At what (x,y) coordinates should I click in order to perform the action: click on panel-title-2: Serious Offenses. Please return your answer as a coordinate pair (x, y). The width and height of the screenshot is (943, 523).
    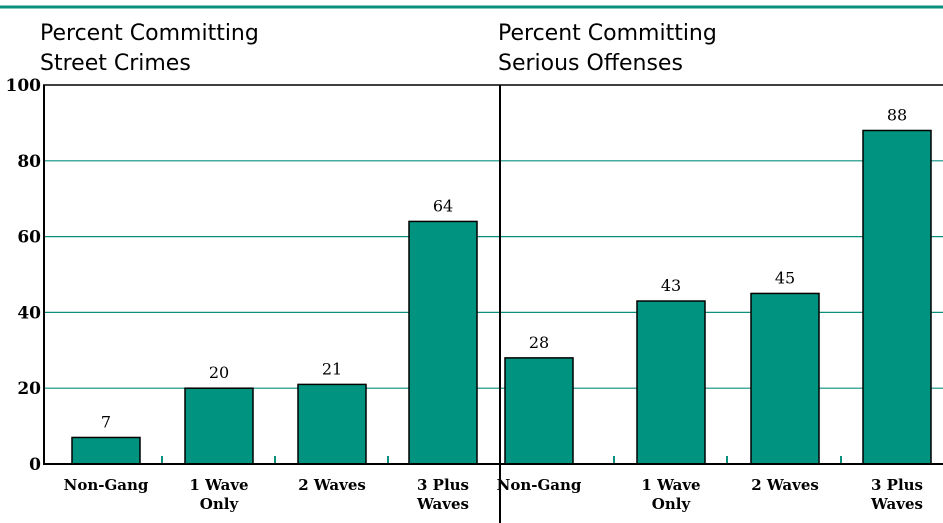
    Looking at the image, I should click on (590, 63).